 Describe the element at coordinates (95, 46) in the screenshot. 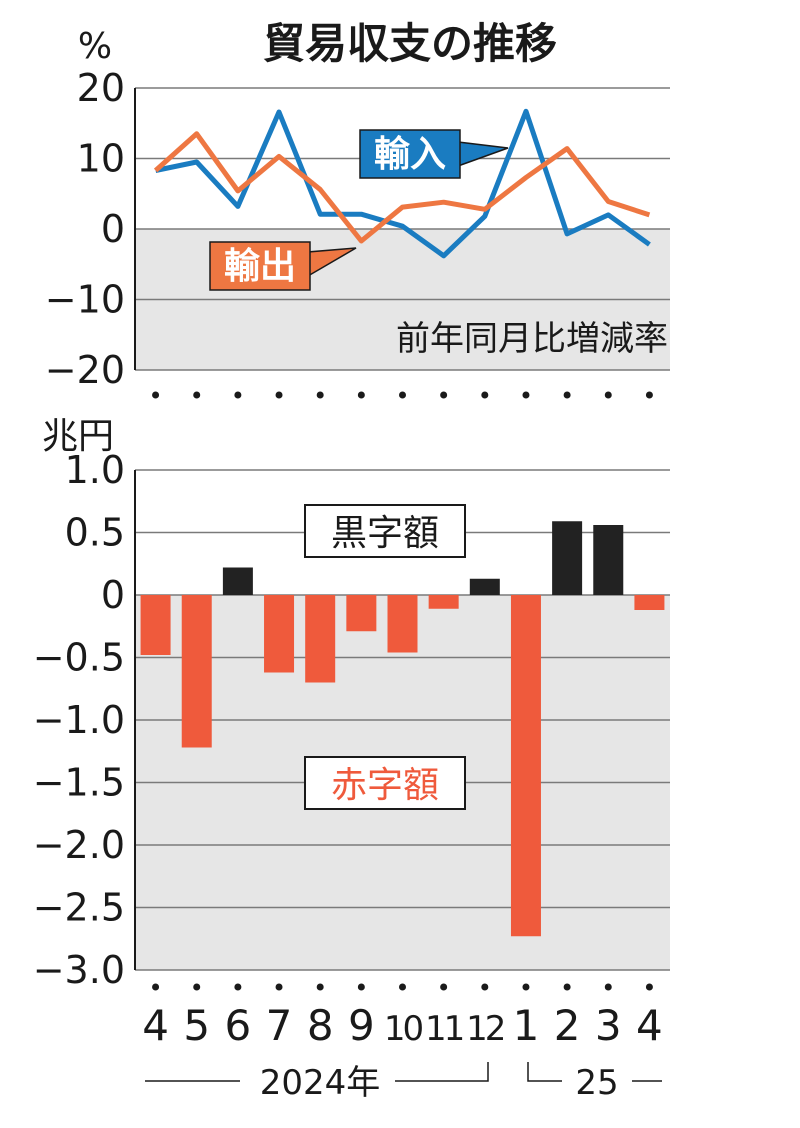

I see `y-unit-label: %` at that location.